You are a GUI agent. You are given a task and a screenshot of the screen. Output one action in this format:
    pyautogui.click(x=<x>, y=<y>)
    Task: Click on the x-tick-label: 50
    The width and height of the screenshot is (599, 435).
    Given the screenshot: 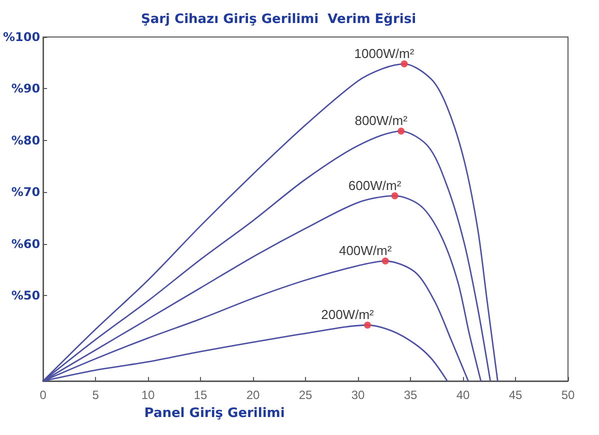 What is the action you would take?
    pyautogui.click(x=568, y=395)
    